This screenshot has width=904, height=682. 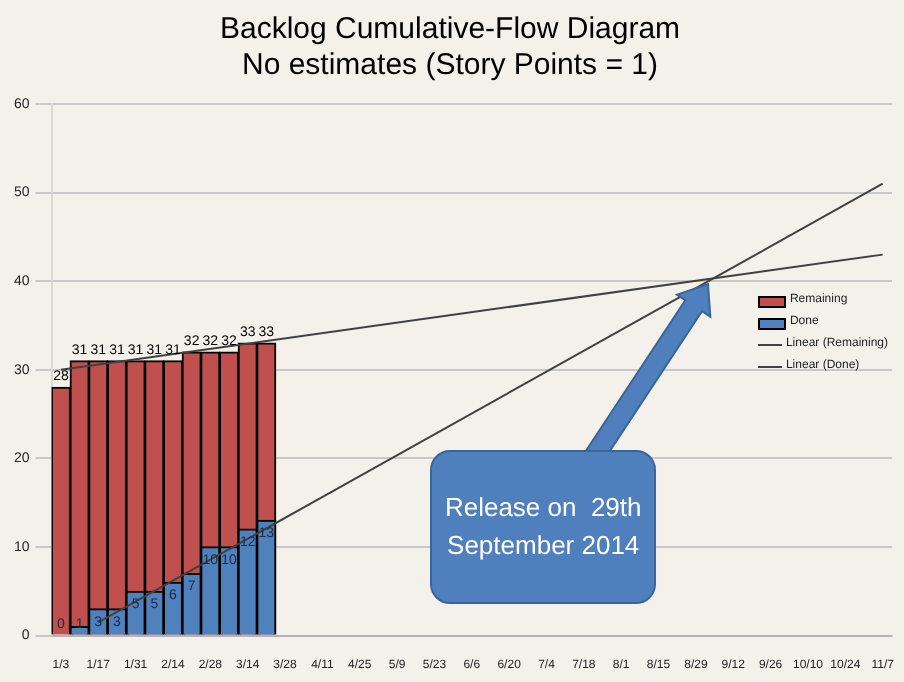 What do you see at coordinates (450, 65) in the screenshot?
I see `chart-subtitle: No estimates (Story Points = 1)` at bounding box center [450, 65].